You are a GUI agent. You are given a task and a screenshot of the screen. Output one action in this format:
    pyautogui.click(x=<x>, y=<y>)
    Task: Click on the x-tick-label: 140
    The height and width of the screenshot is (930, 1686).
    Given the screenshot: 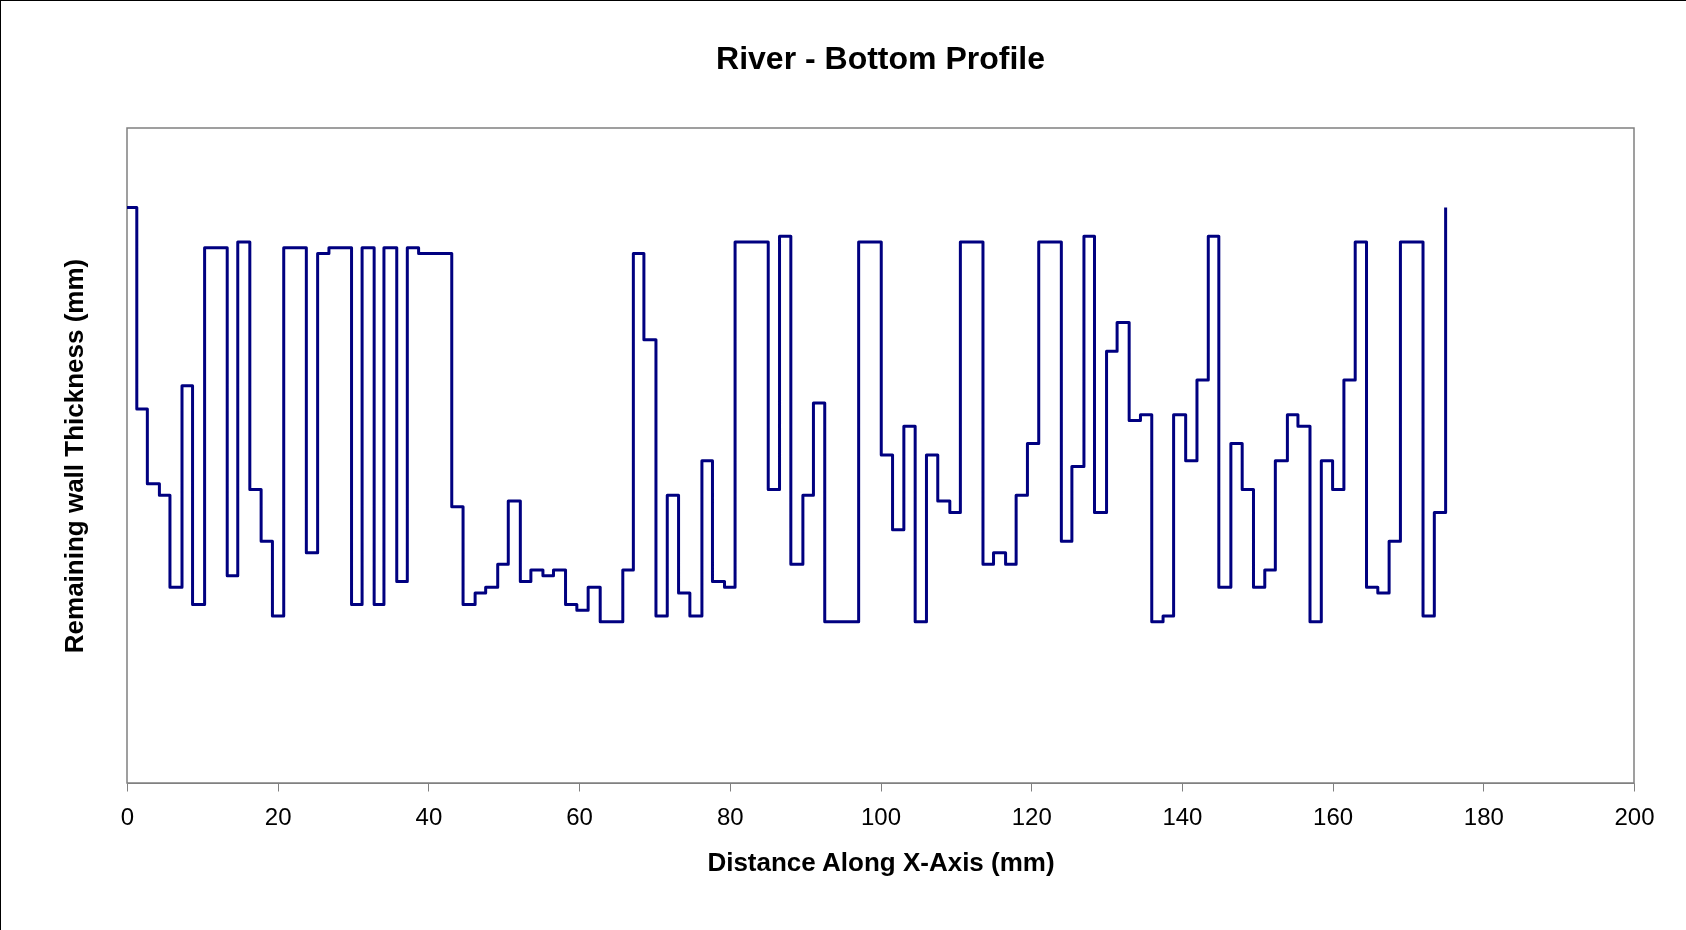 What is the action you would take?
    pyautogui.click(x=1182, y=816)
    